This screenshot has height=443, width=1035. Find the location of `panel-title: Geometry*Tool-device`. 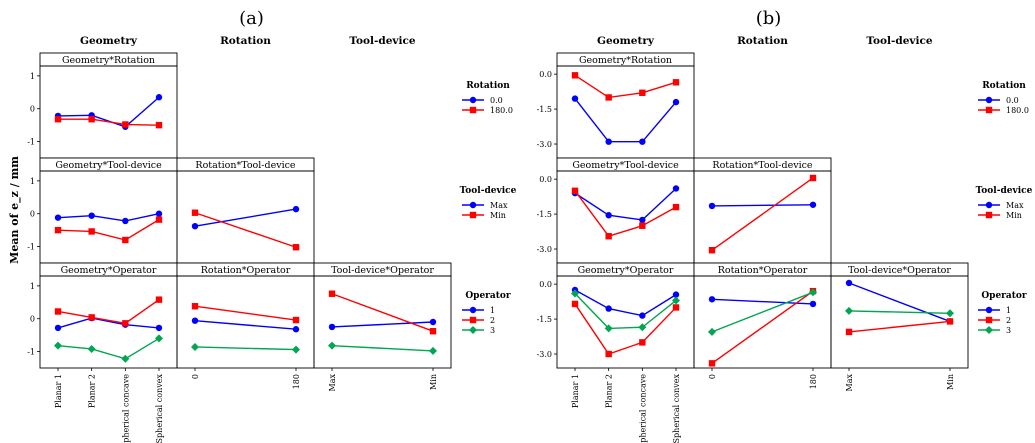

panel-title: Geometry*Tool-device is located at coordinates (625, 165).